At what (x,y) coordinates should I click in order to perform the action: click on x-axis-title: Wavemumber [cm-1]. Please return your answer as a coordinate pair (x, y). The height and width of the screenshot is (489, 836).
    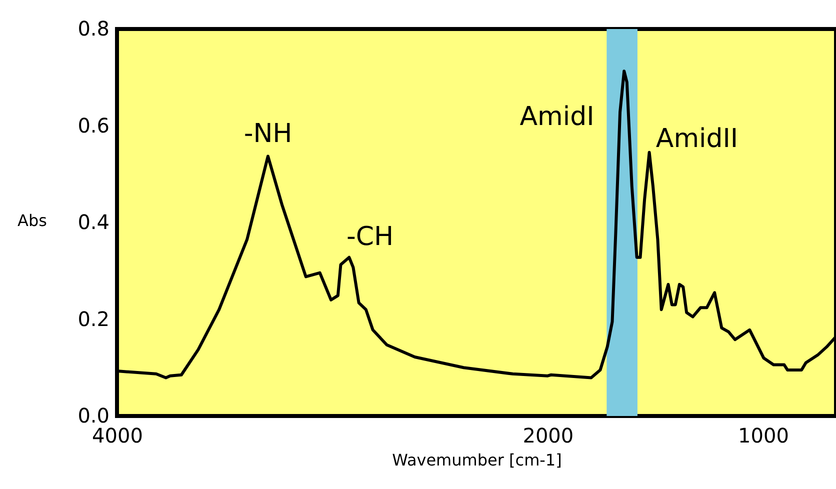
    Looking at the image, I should click on (477, 460).